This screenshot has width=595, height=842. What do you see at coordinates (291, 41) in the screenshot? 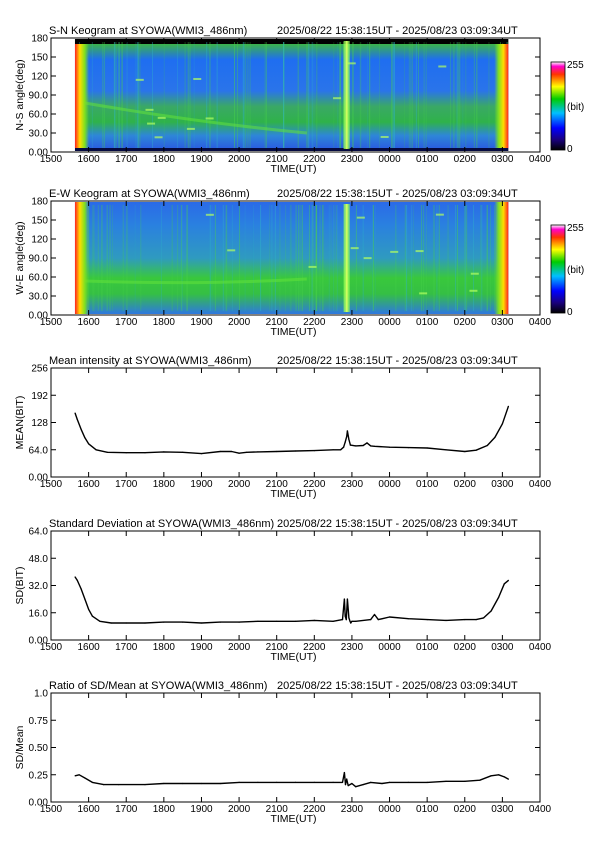
I see `keogram-sn-top-band` at bounding box center [291, 41].